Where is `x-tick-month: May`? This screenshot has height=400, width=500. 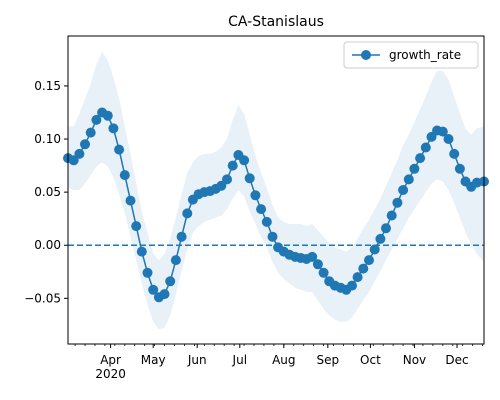 x-tick-month: May is located at coordinates (153, 360).